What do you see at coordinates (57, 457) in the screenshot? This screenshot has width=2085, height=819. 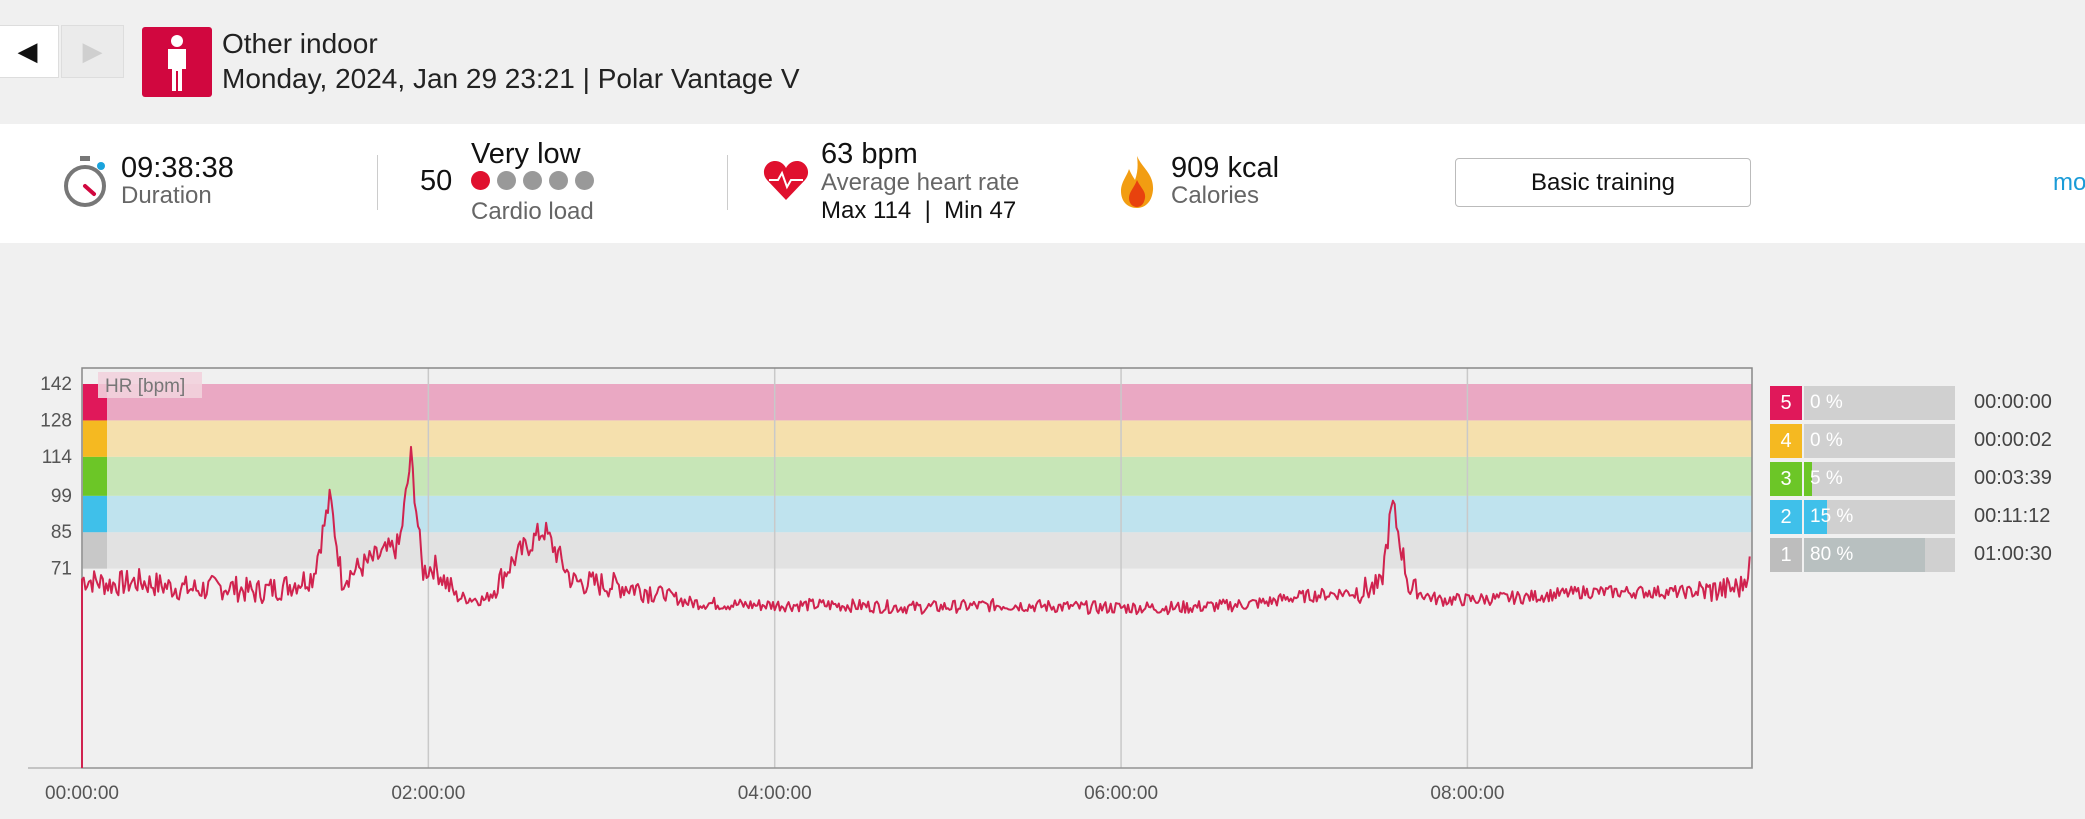 I see `y-tick-label: 114` at bounding box center [57, 457].